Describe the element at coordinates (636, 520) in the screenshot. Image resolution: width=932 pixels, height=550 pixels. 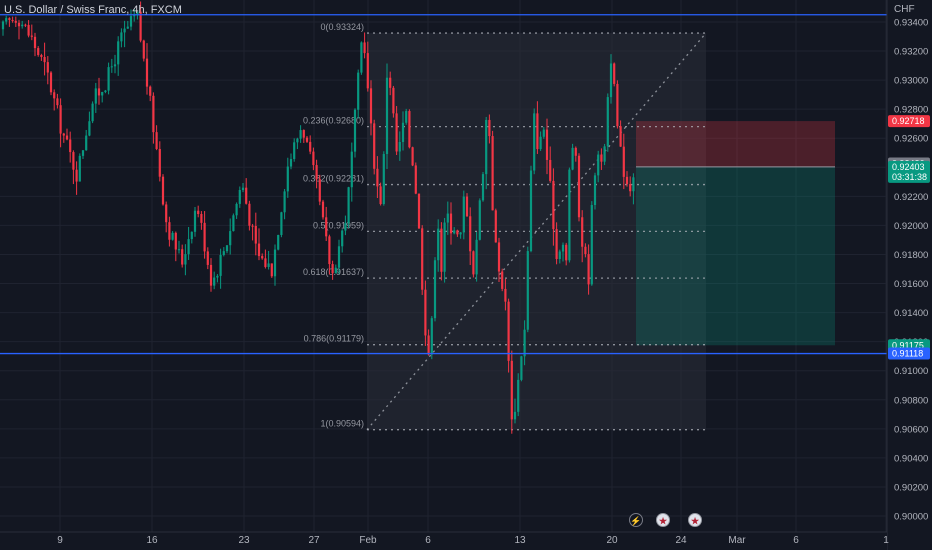
I see `lightning-icon: ⚡` at that location.